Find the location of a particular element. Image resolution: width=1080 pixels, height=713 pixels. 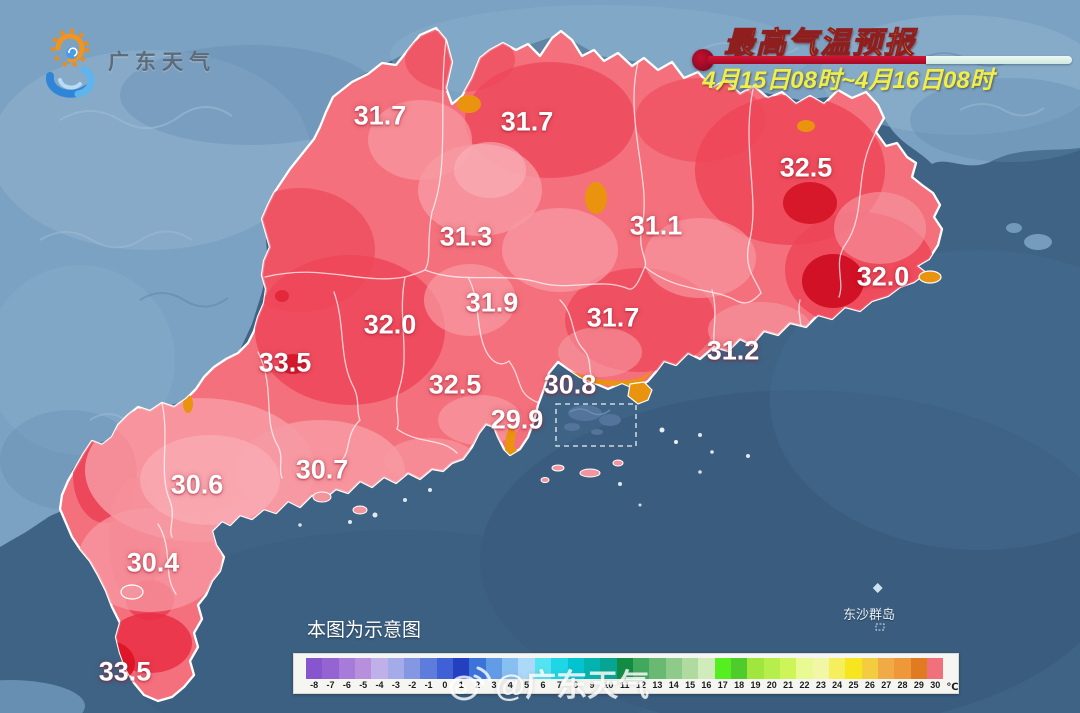

legend-stop: 20 is located at coordinates (771, 674).